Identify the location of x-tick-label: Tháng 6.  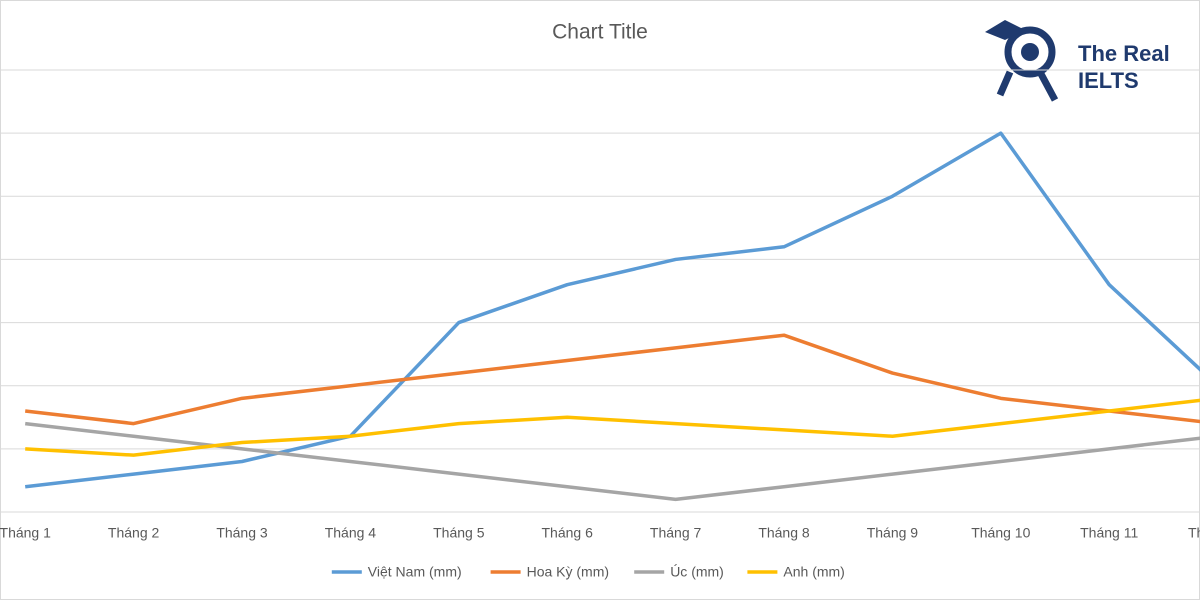
(568, 533).